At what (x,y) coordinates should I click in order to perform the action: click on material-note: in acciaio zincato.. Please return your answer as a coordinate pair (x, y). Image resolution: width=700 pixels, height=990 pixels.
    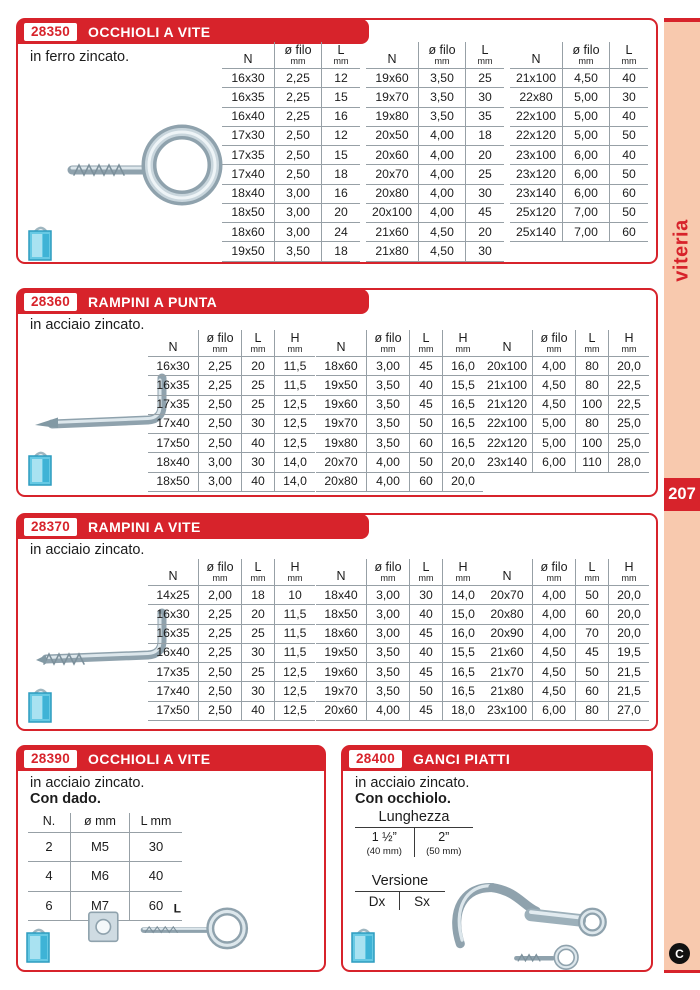
    Looking at the image, I should click on (87, 550).